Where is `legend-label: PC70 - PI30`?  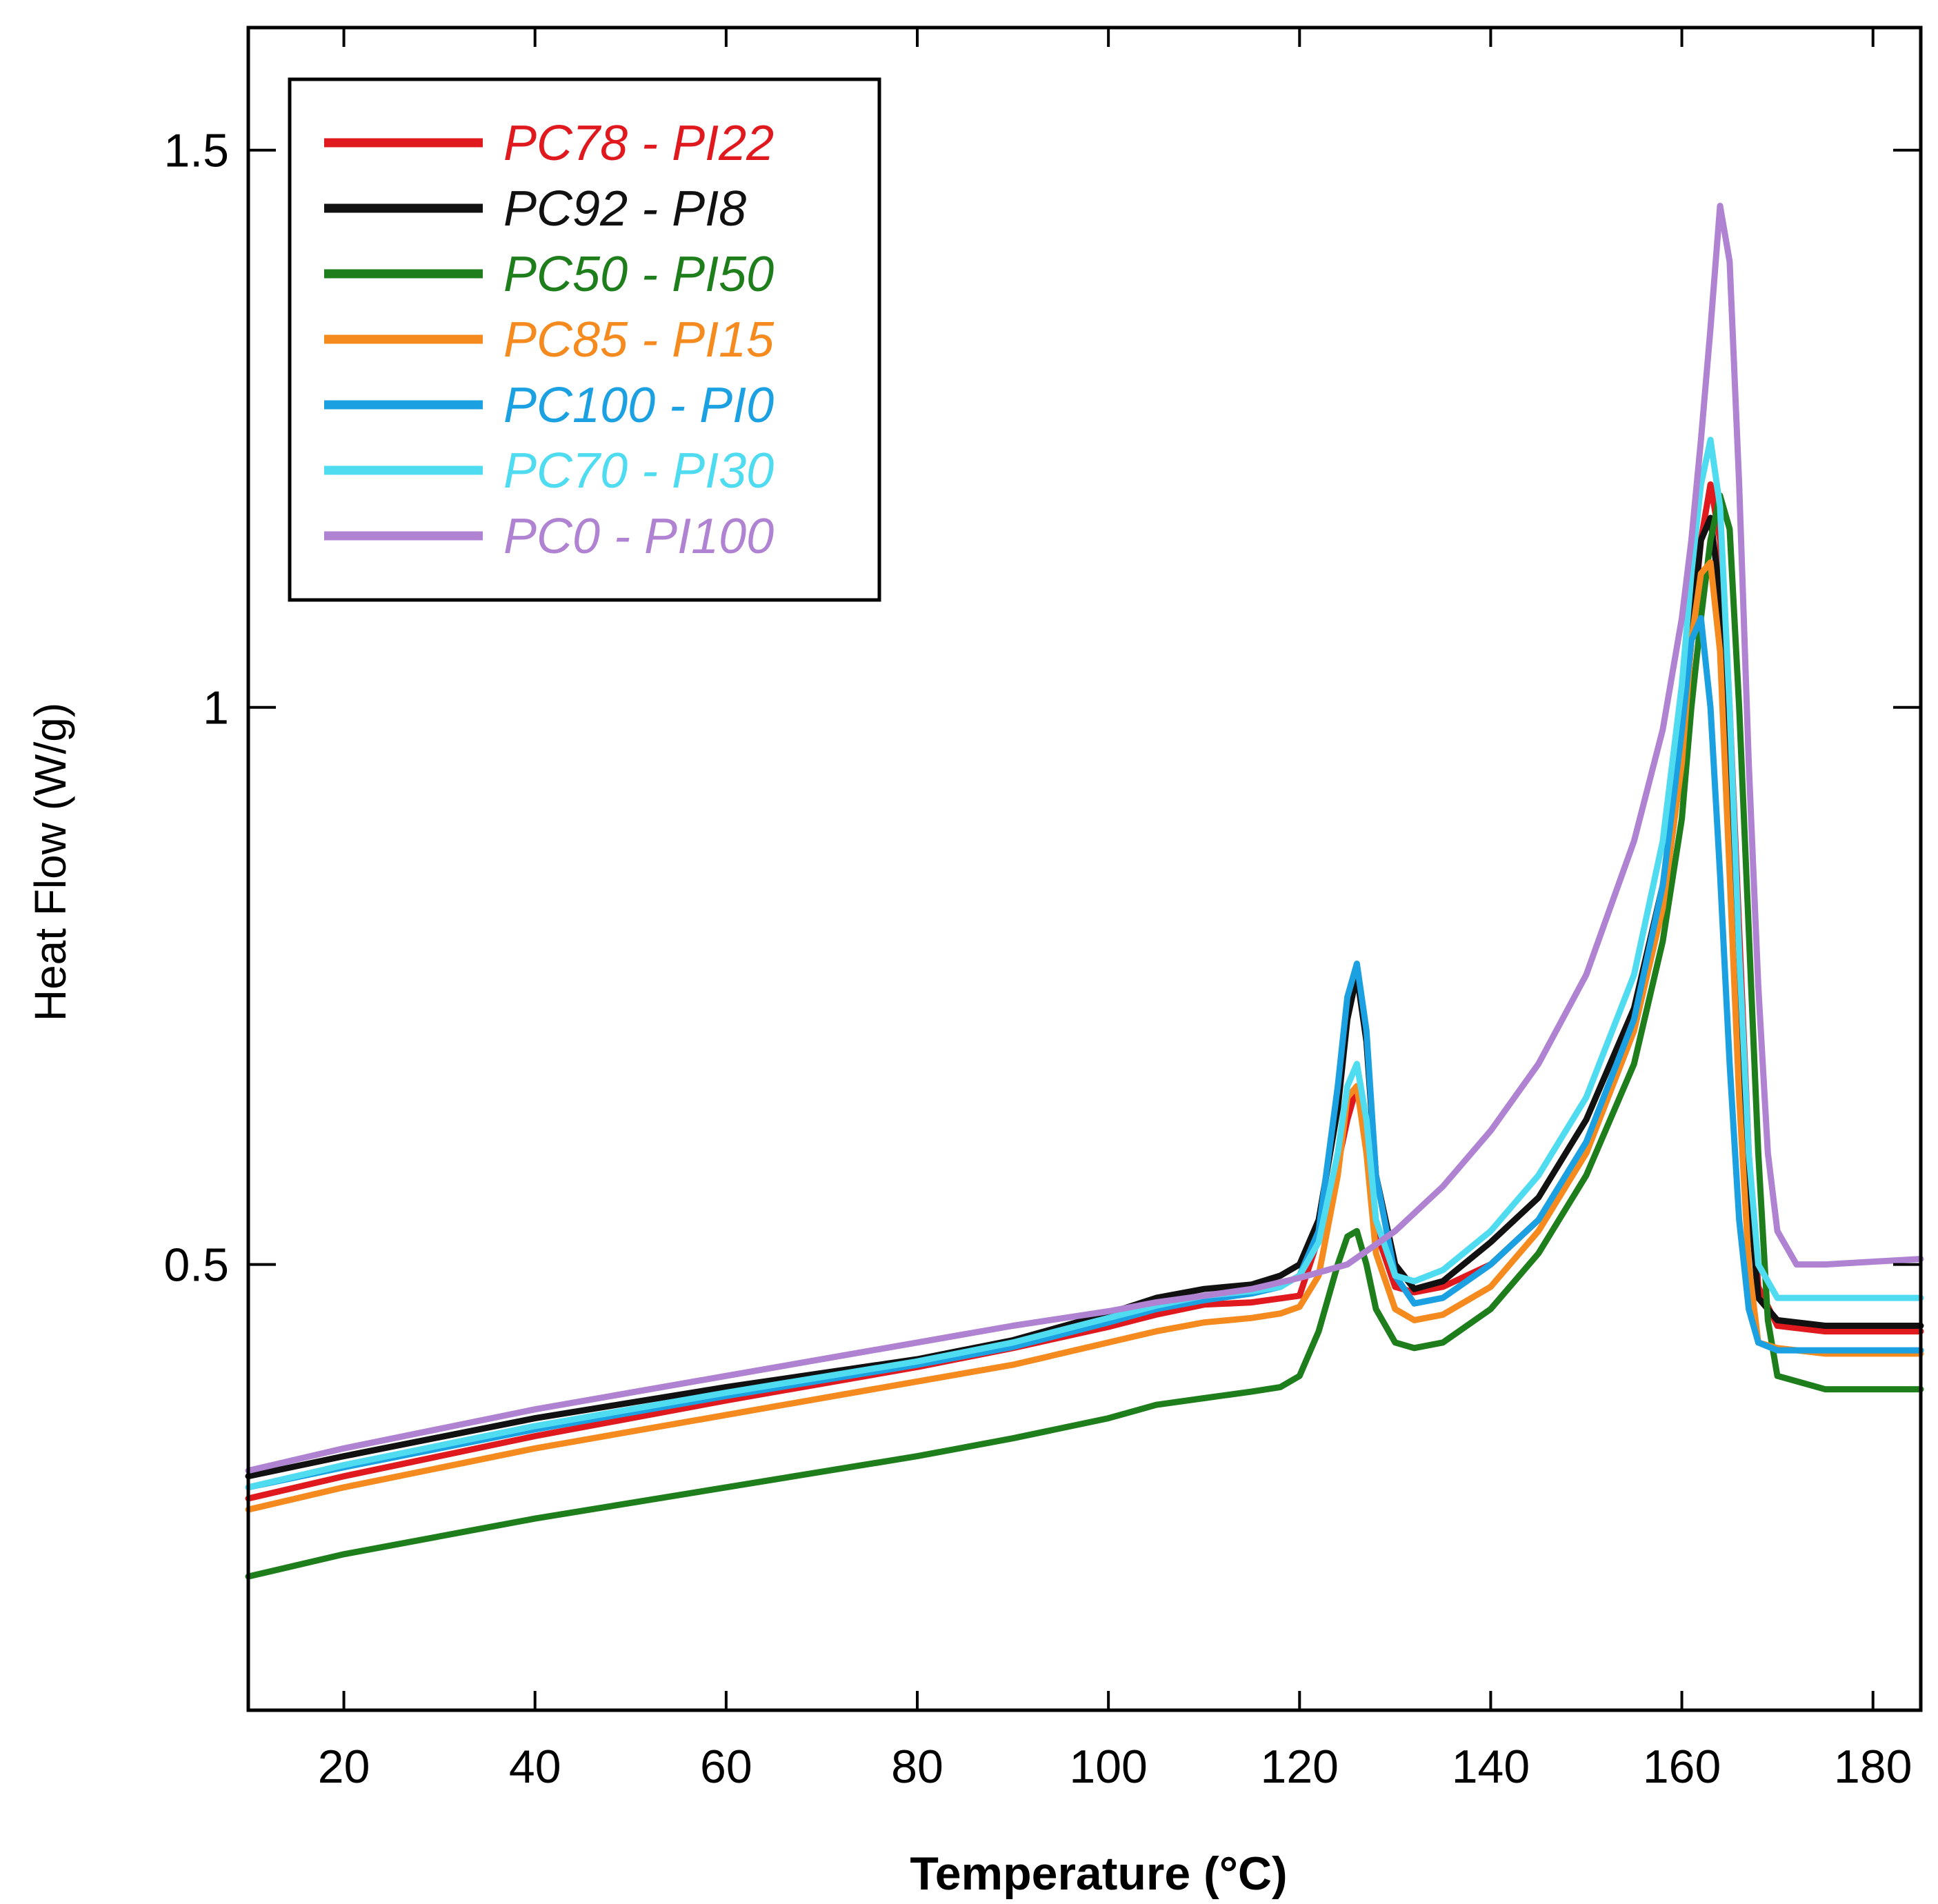 legend-label: PC70 - PI30 is located at coordinates (638, 471).